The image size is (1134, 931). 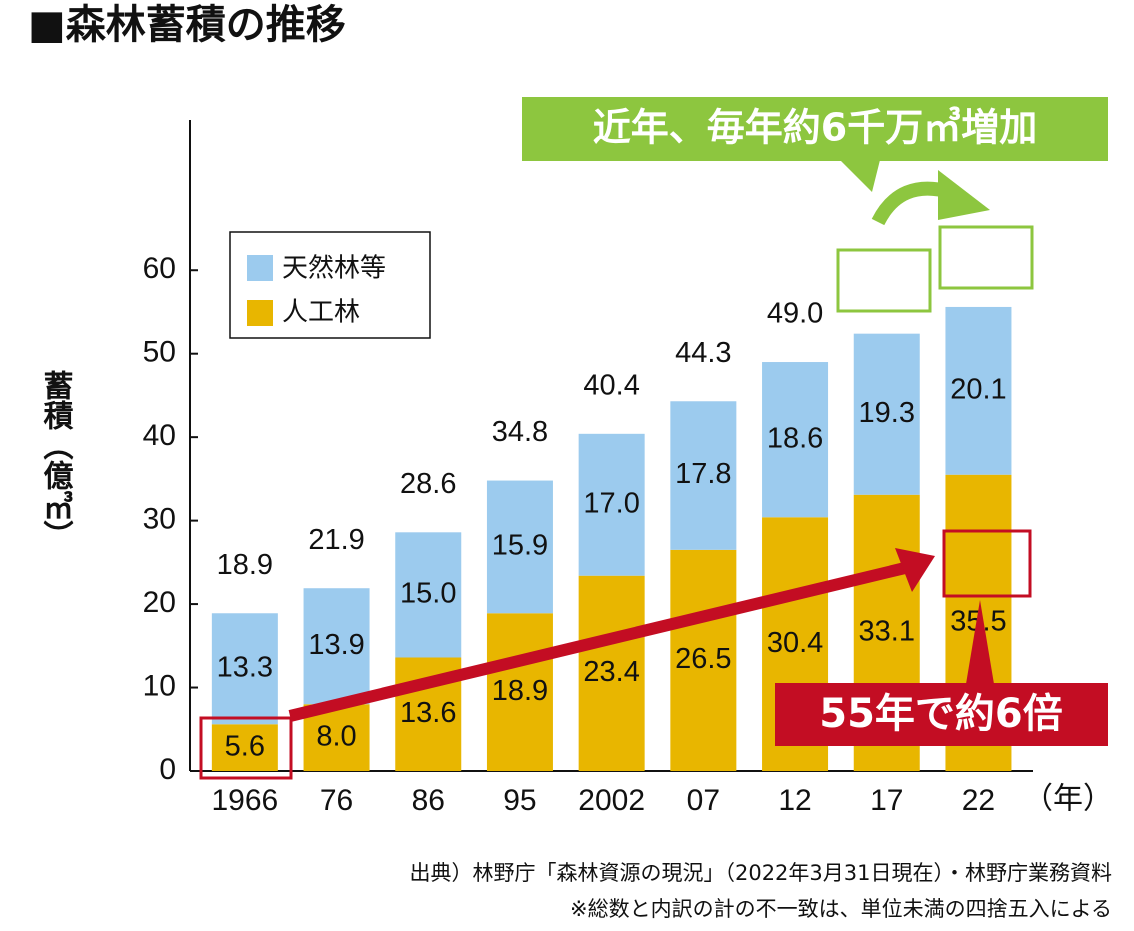 What do you see at coordinates (336, 736) in the screenshot?
I see `data-label: 8.0` at bounding box center [336, 736].